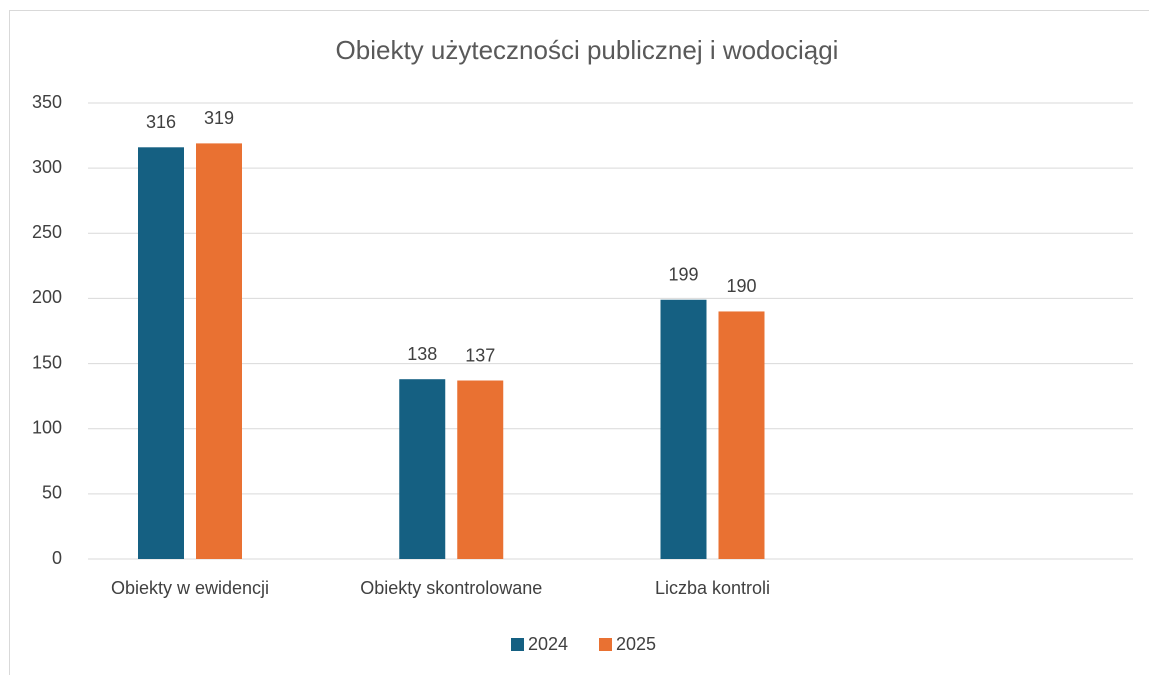 The width and height of the screenshot is (1149, 675). What do you see at coordinates (52, 493) in the screenshot?
I see `y-tick-label: 50` at bounding box center [52, 493].